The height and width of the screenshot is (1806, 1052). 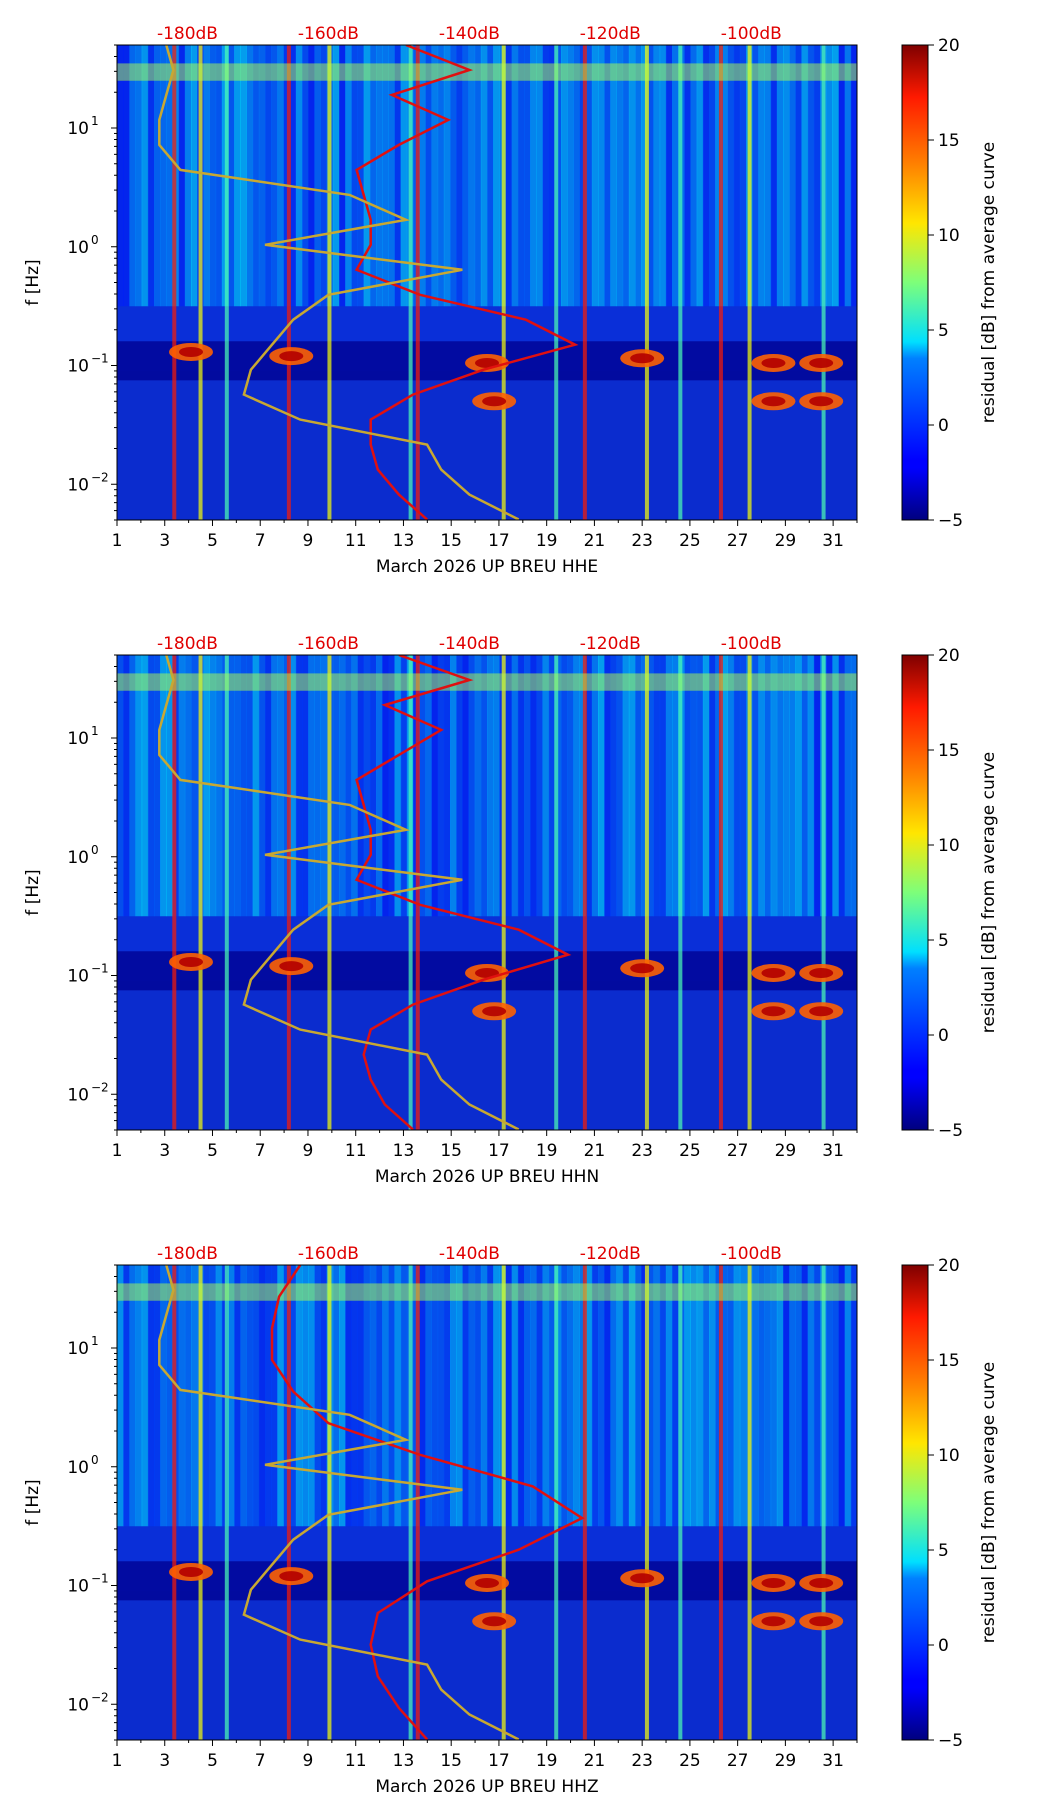 I want to click on colorbar, so click(x=915, y=282).